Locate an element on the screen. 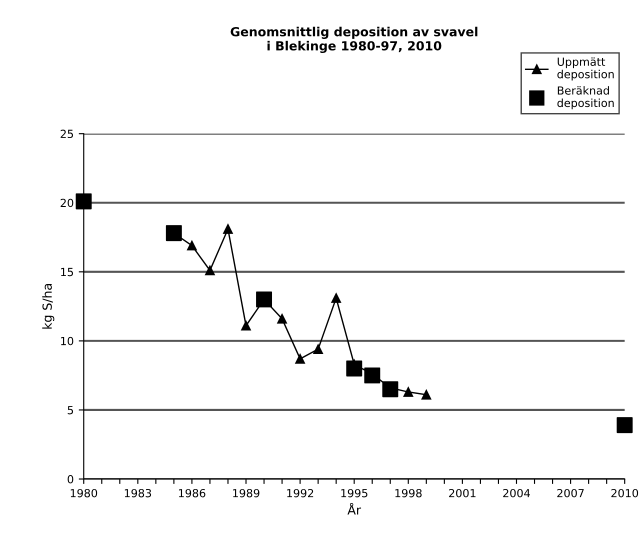  x-tick-label: 2004 is located at coordinates (516, 493).